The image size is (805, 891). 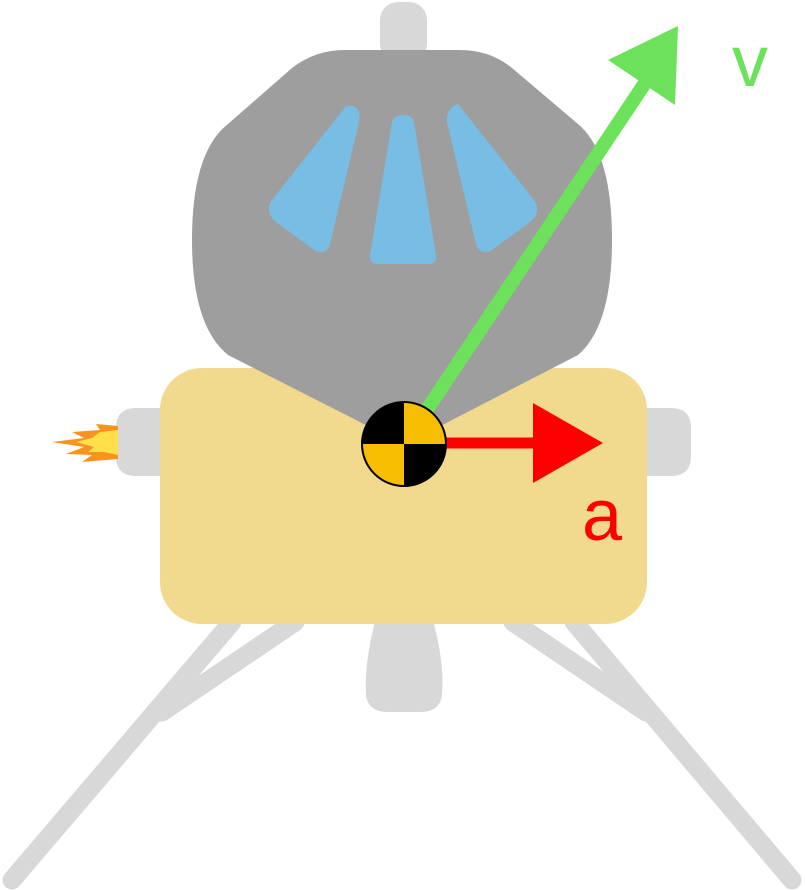 I want to click on right-thruster, so click(x=663, y=442).